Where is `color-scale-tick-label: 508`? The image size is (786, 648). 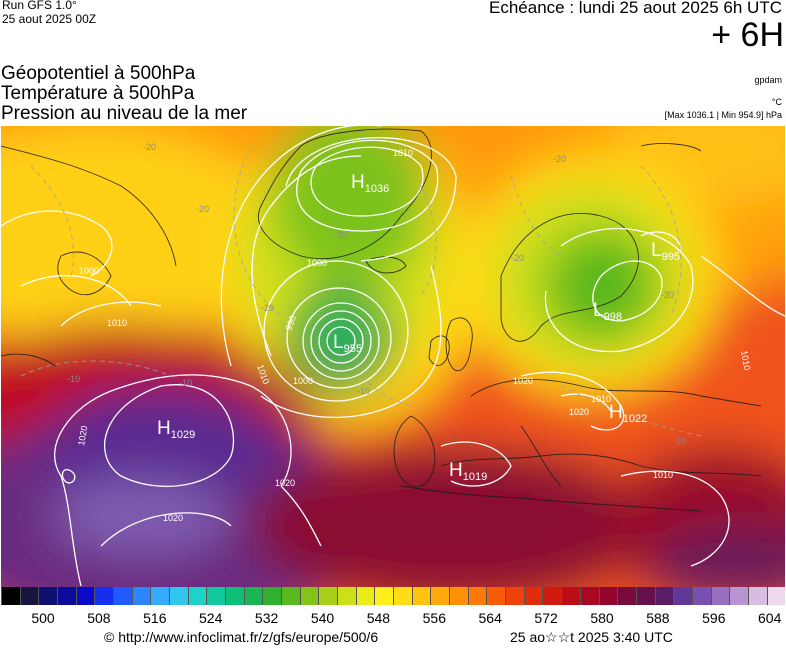 color-scale-tick-label: 508 is located at coordinates (99, 618).